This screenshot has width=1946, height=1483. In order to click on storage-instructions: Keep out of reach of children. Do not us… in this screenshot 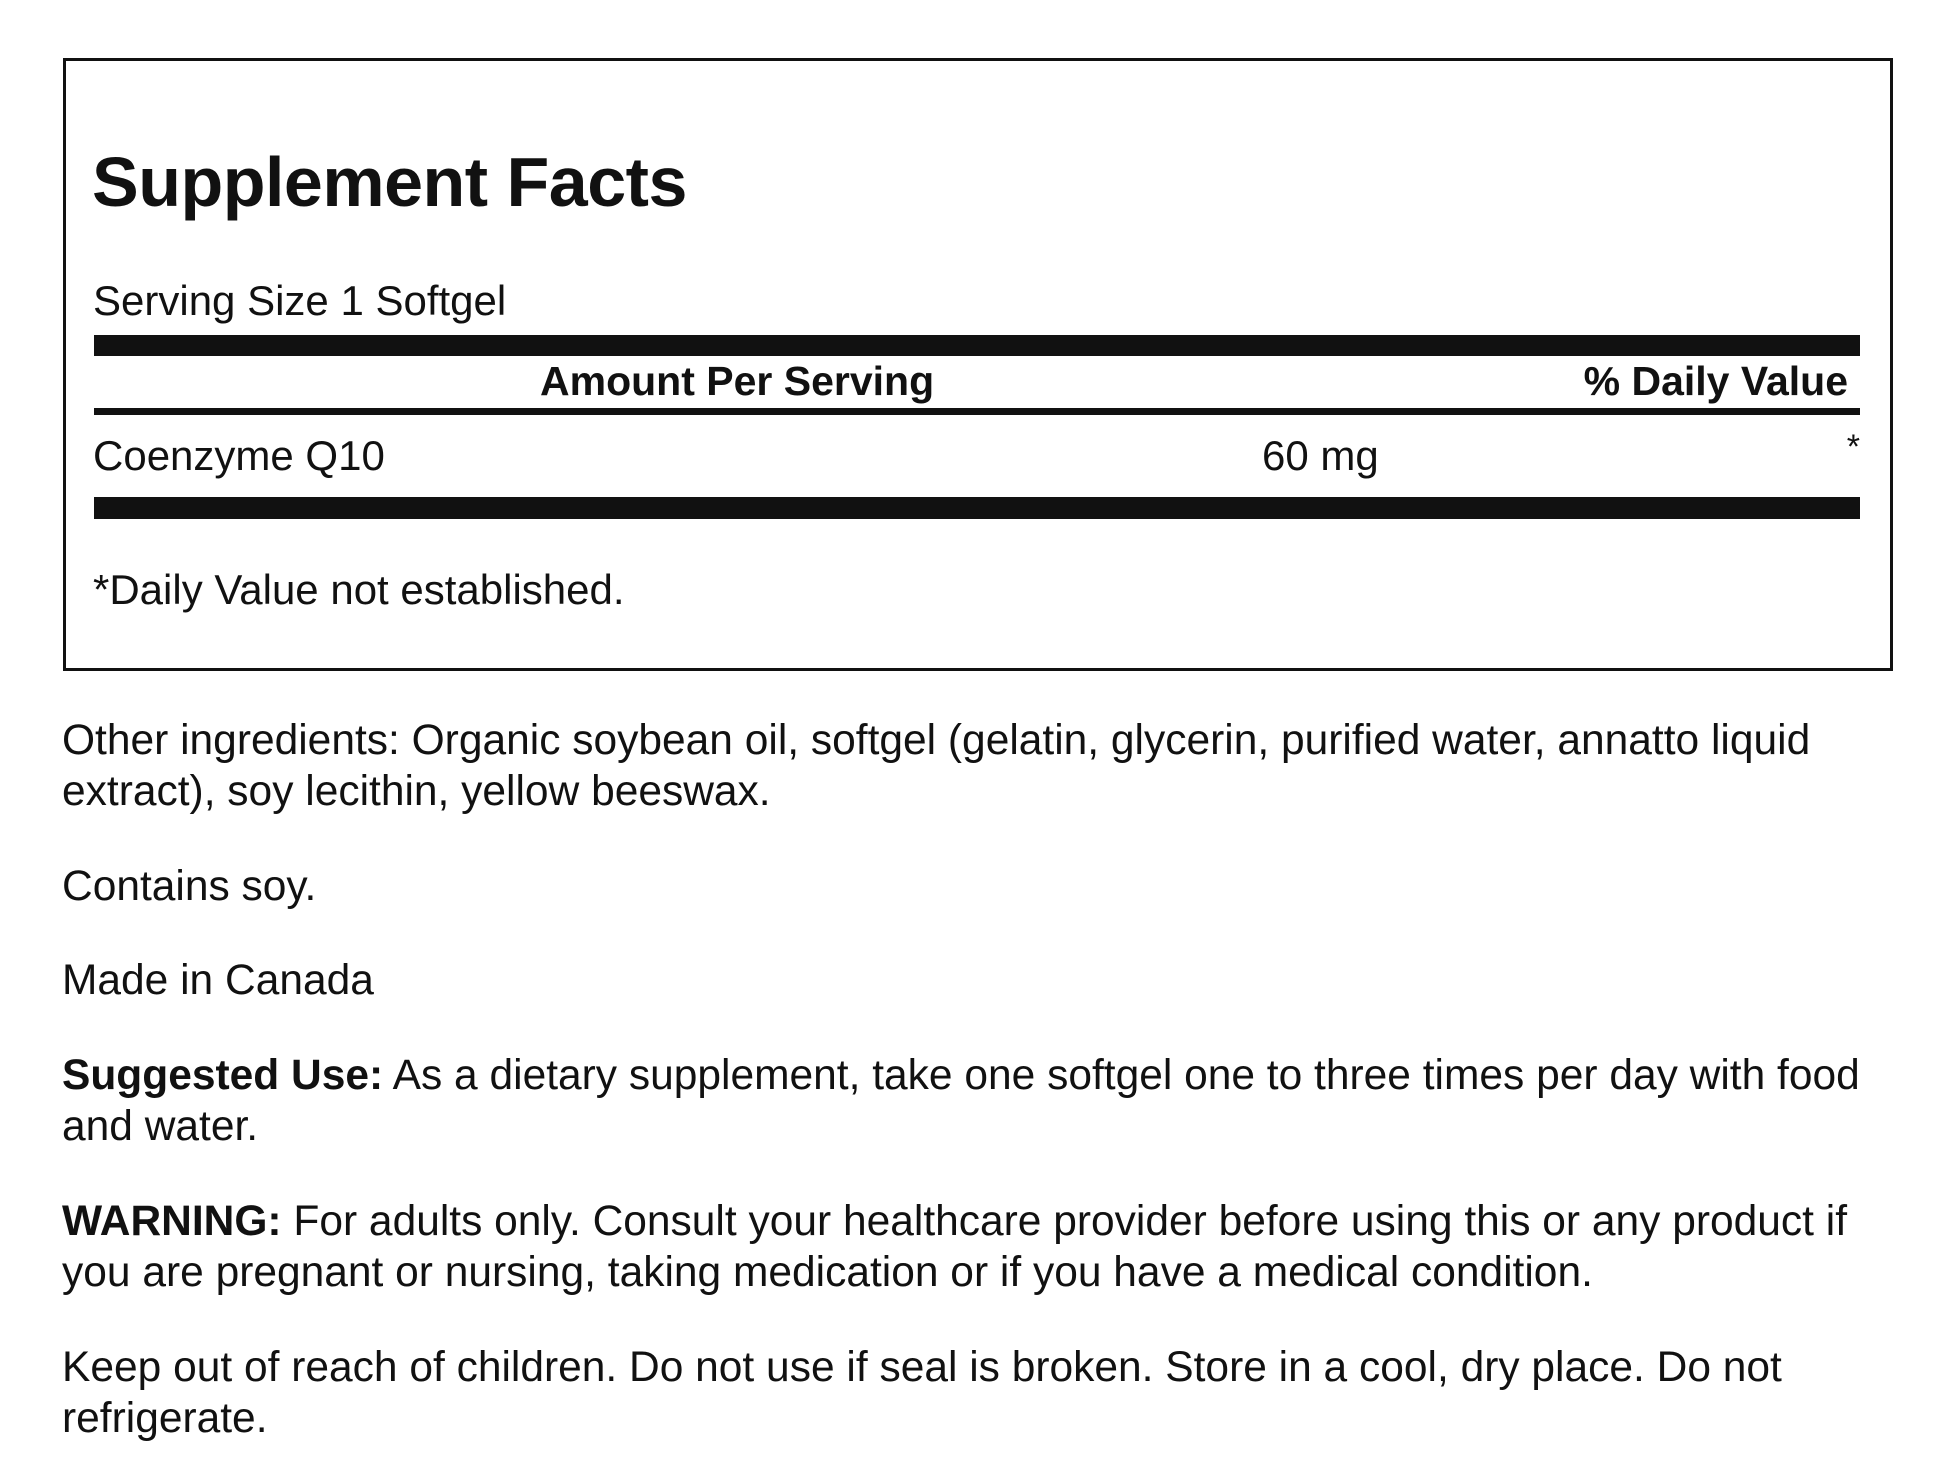, I will do `click(922, 1393)`.